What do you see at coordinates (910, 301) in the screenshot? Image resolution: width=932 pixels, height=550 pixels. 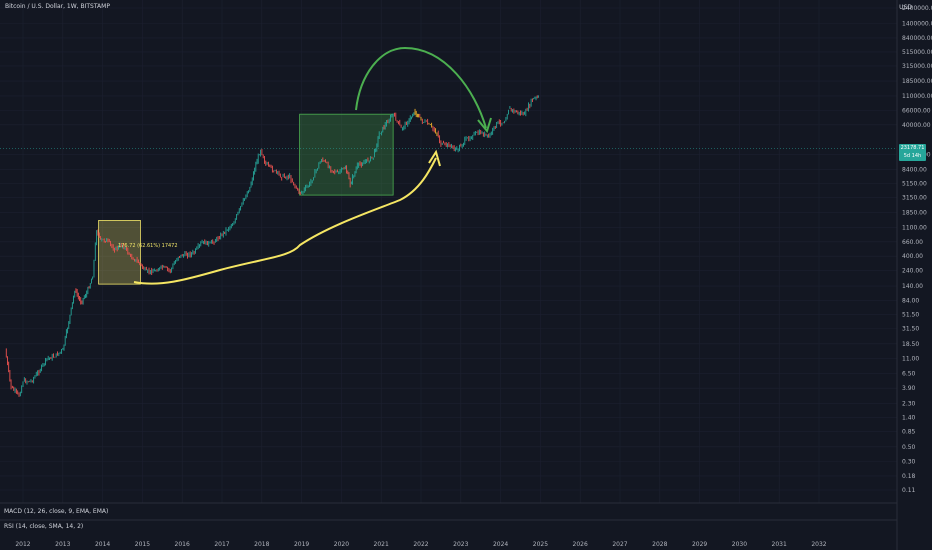 I see `price-tick-label: 84.00` at bounding box center [910, 301].